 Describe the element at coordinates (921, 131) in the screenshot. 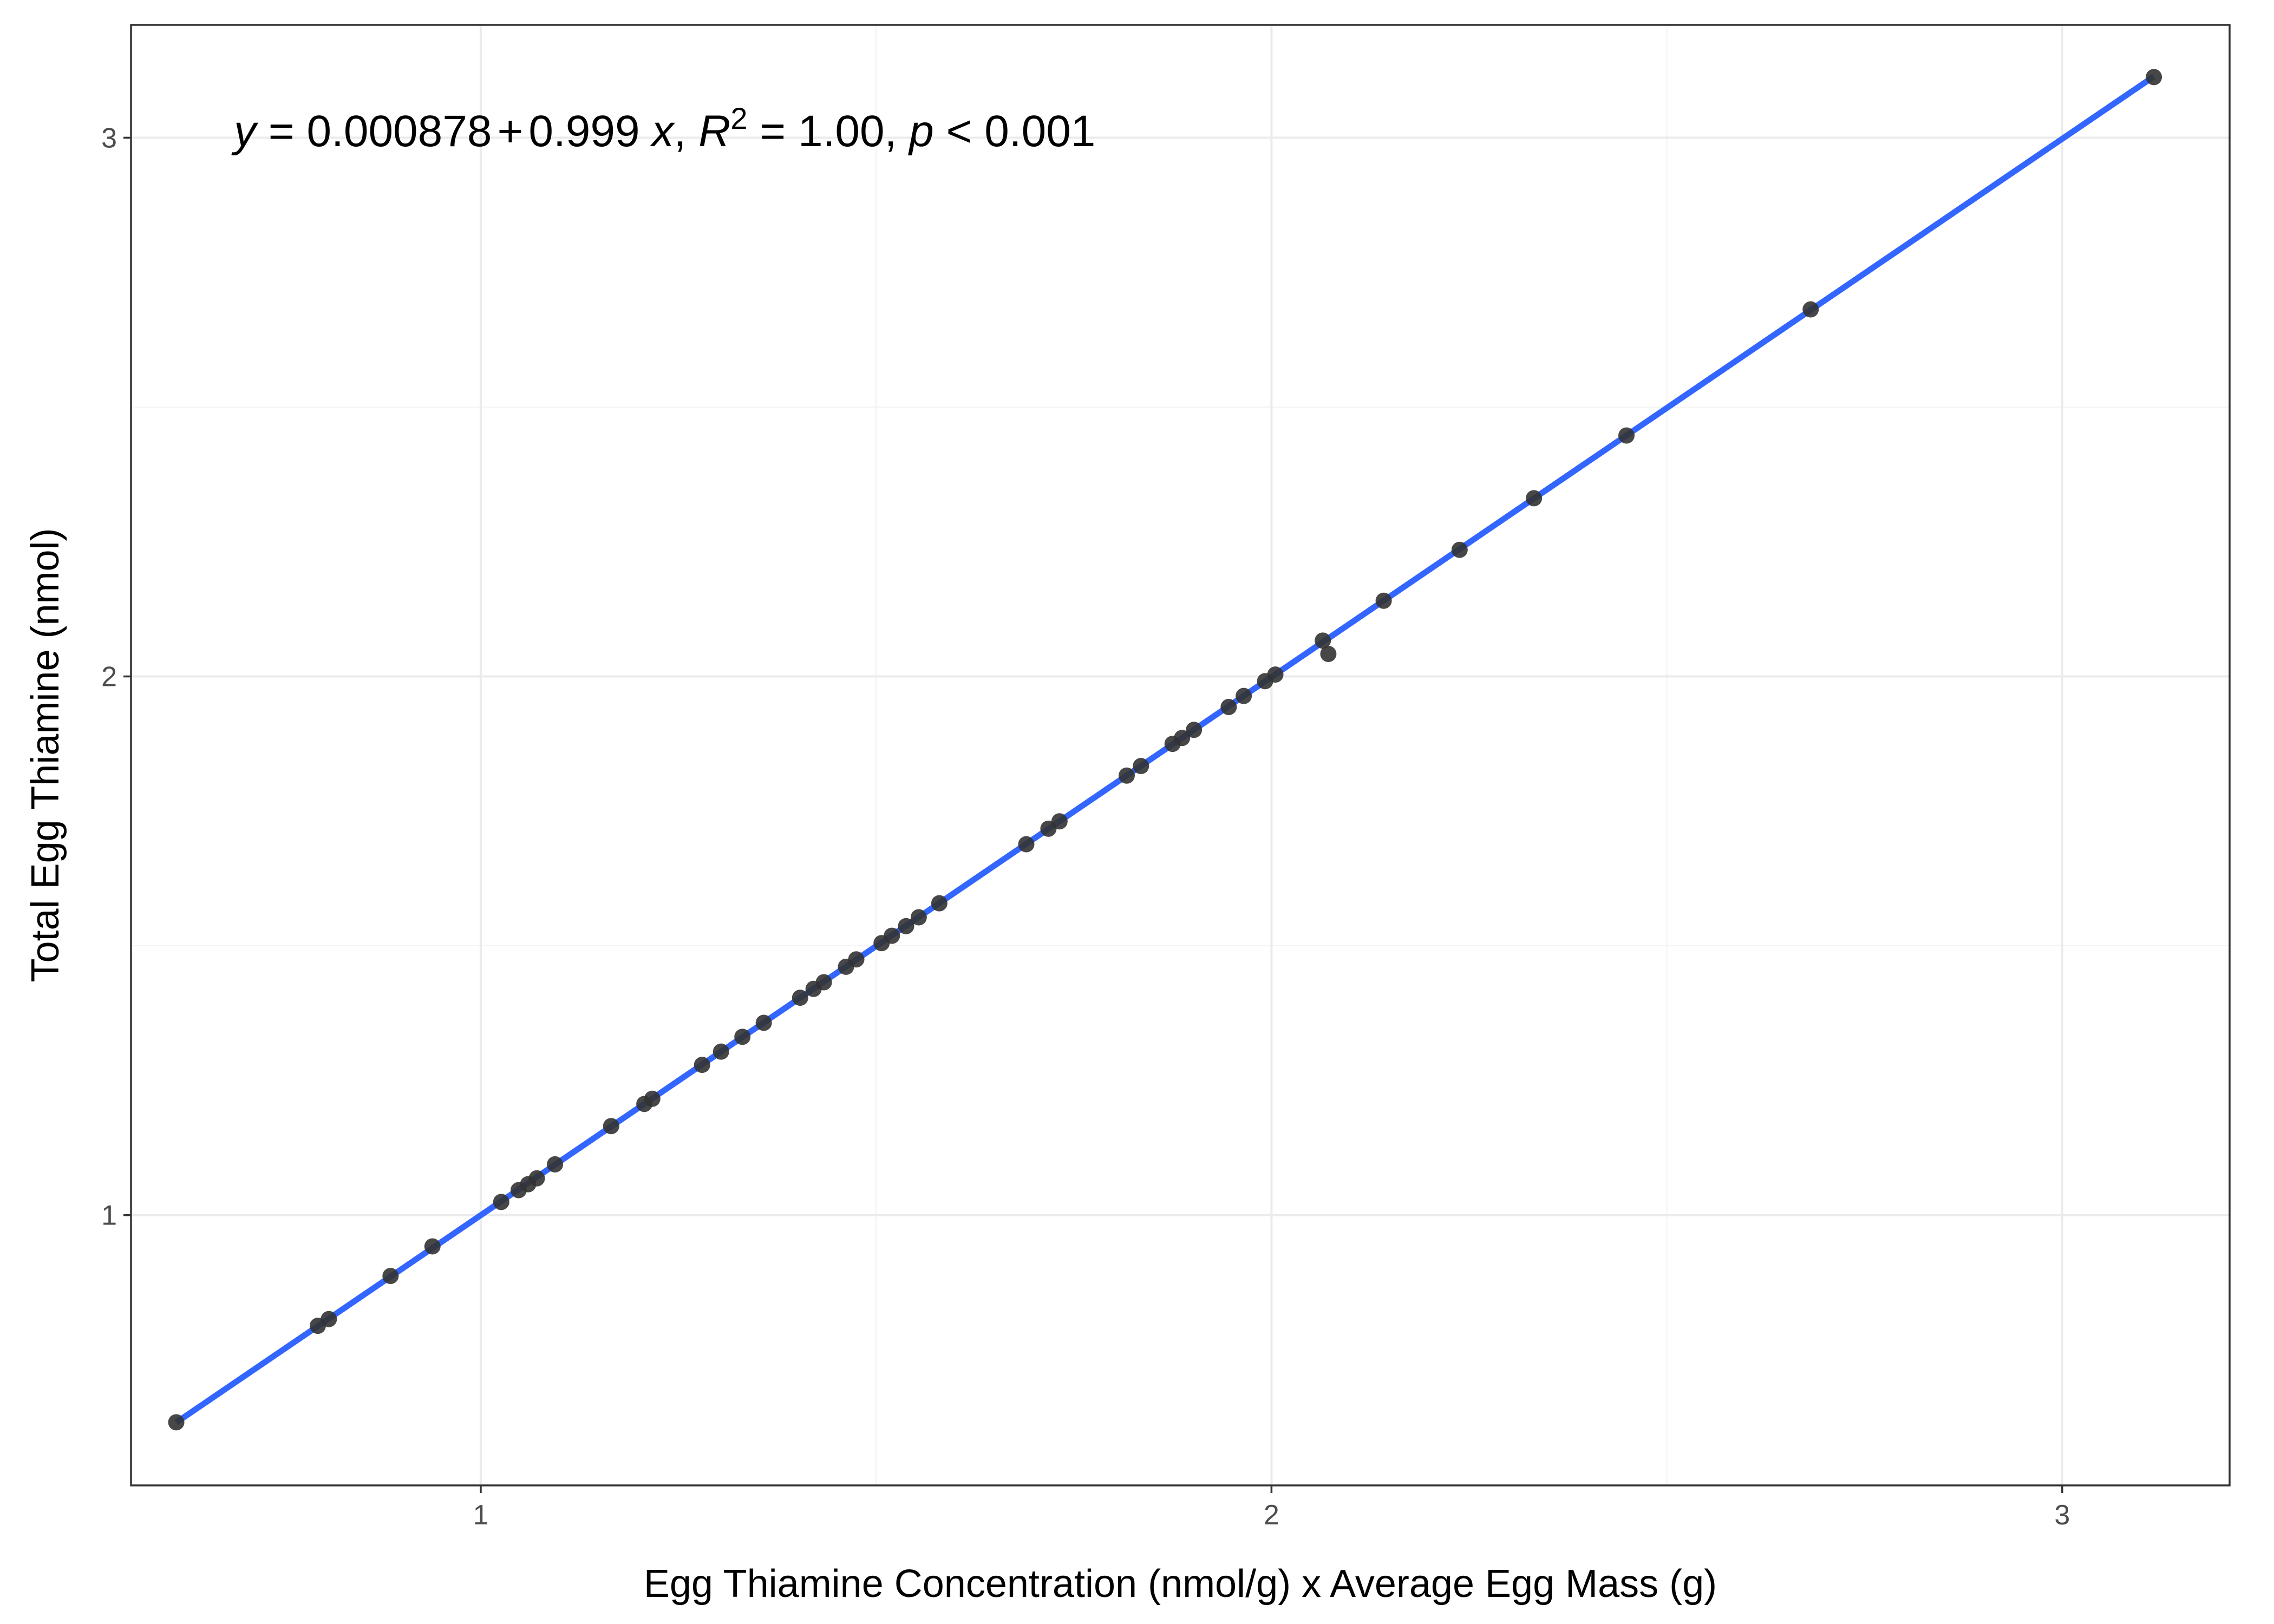

I see `annotation-p-var: p` at that location.